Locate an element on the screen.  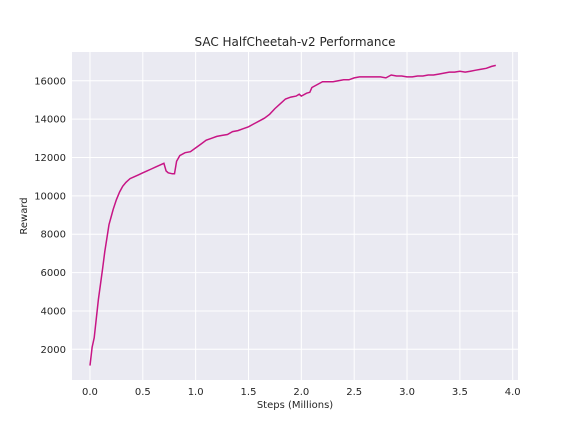
y-tick-label: 10000 is located at coordinates (50, 196).